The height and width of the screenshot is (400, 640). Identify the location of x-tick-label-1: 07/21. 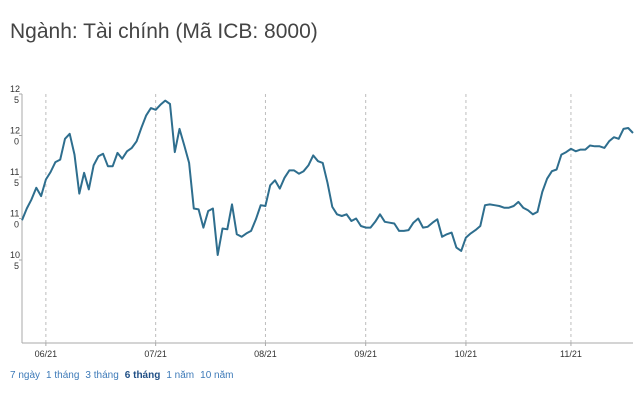
(155, 354).